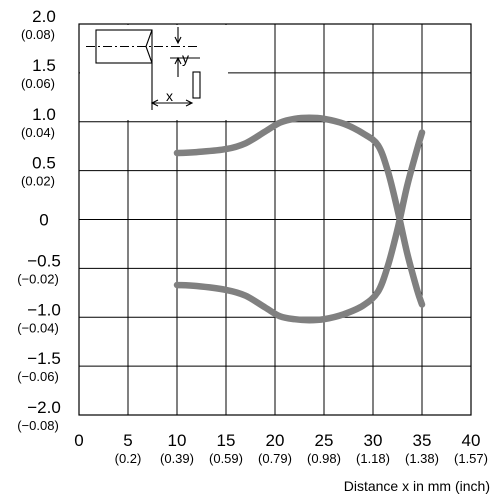 The image size is (504, 497). I want to click on x-arrowhead-right, so click(189, 103).